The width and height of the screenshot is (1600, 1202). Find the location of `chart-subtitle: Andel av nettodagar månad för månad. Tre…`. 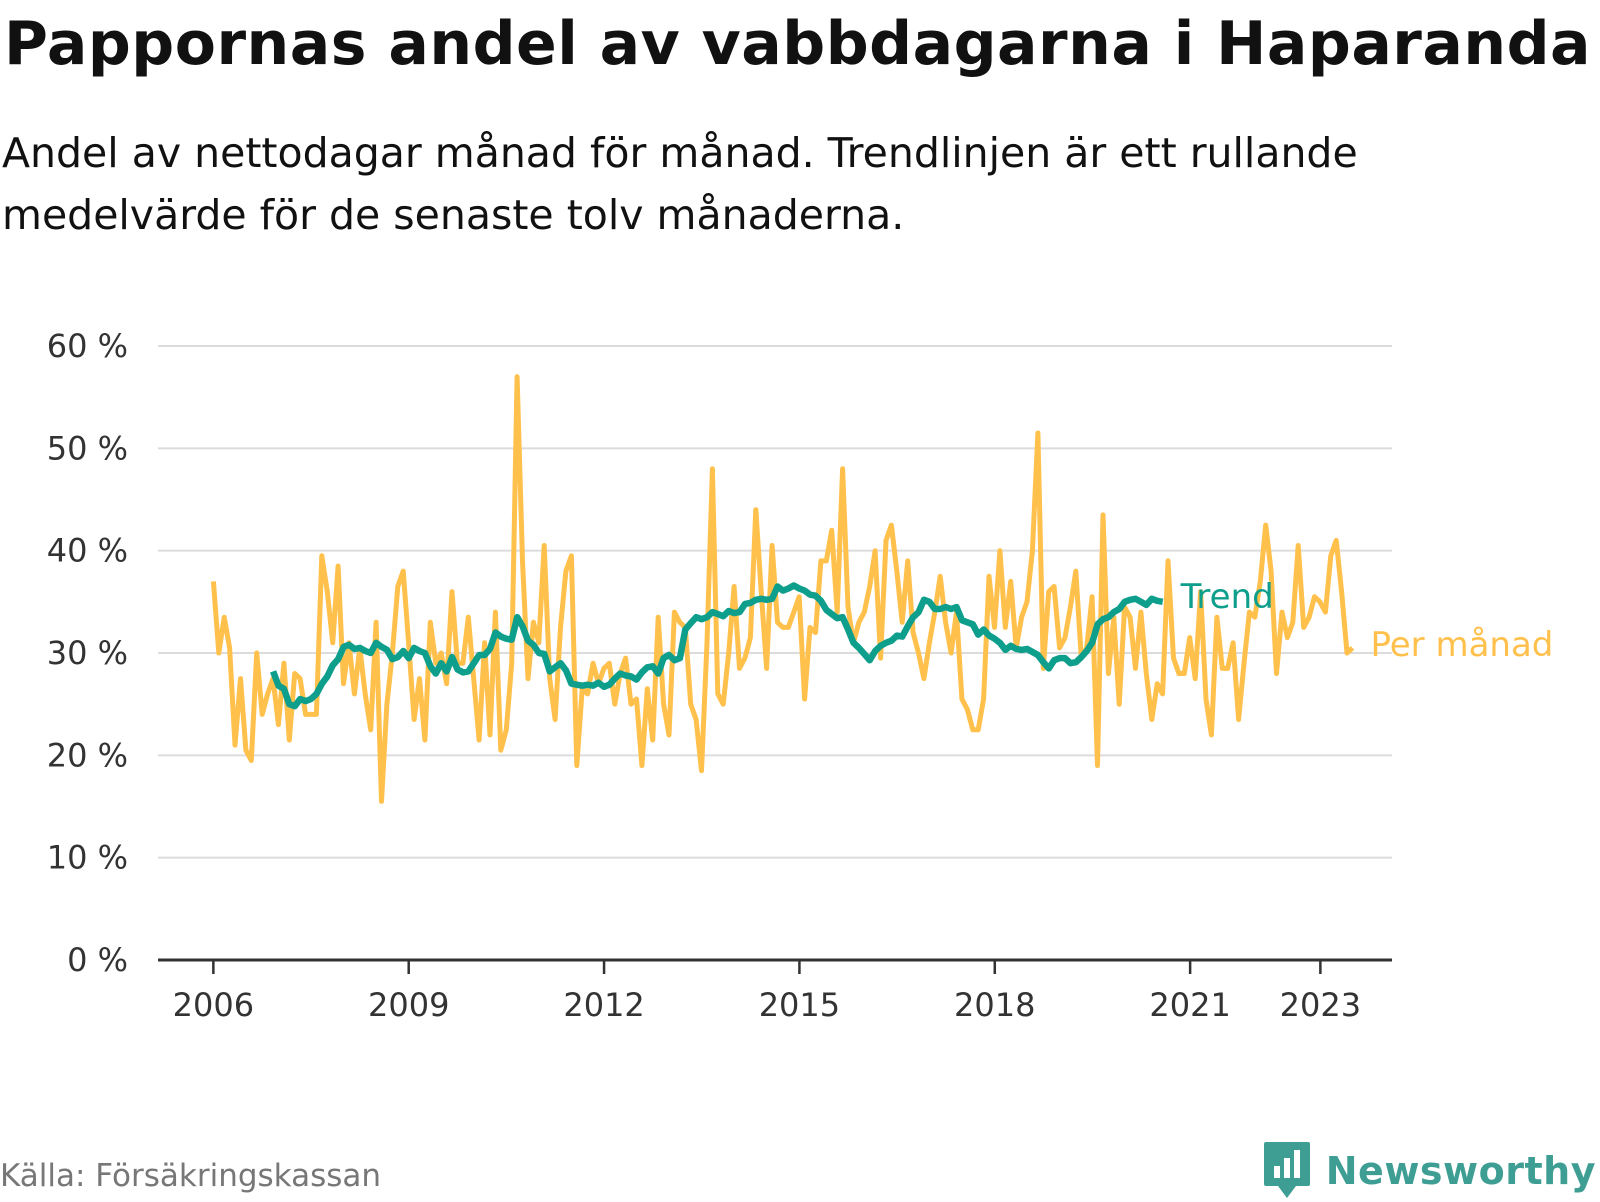

chart-subtitle: Andel av nettodagar månad för månad. Tre… is located at coordinates (680, 184).